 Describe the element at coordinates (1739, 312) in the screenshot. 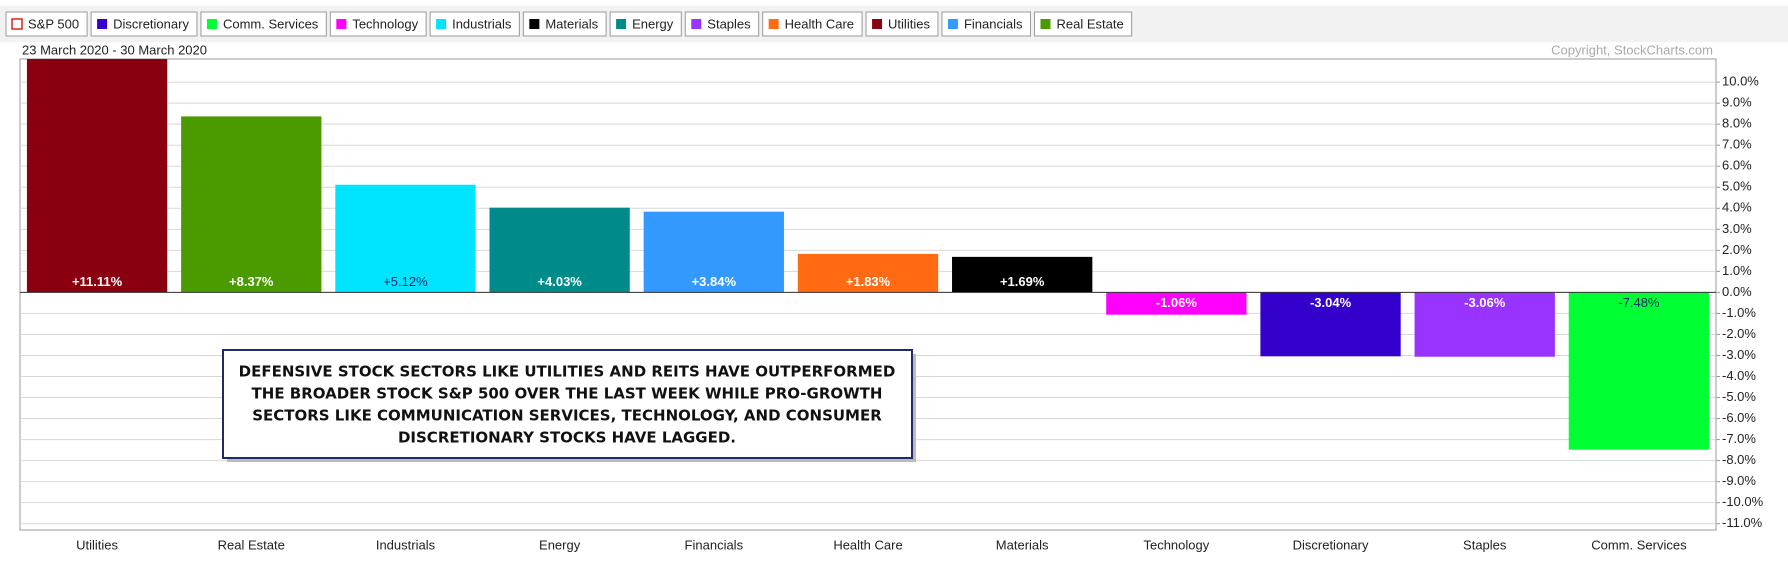

I see `y-tick-label: -1.0%` at that location.